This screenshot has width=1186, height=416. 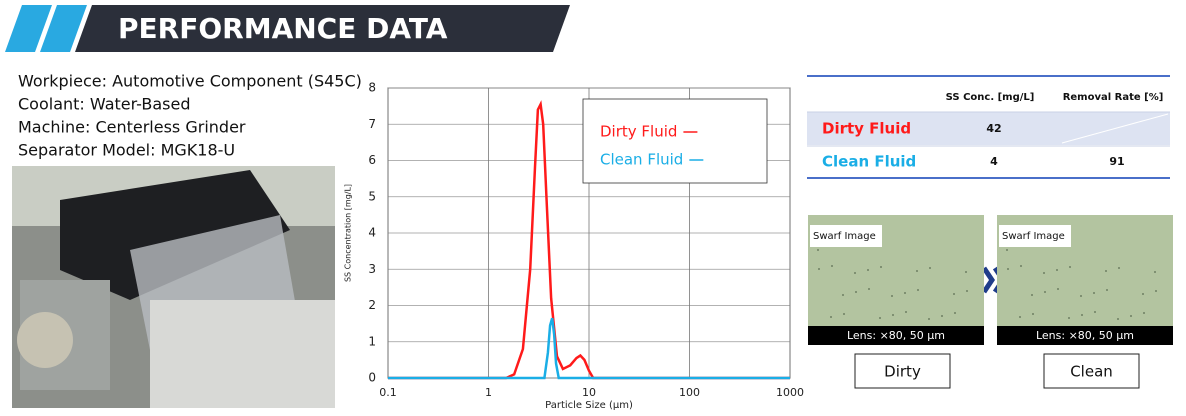 What do you see at coordinates (372, 378) in the screenshot?
I see `y-tick-label: 0` at bounding box center [372, 378].